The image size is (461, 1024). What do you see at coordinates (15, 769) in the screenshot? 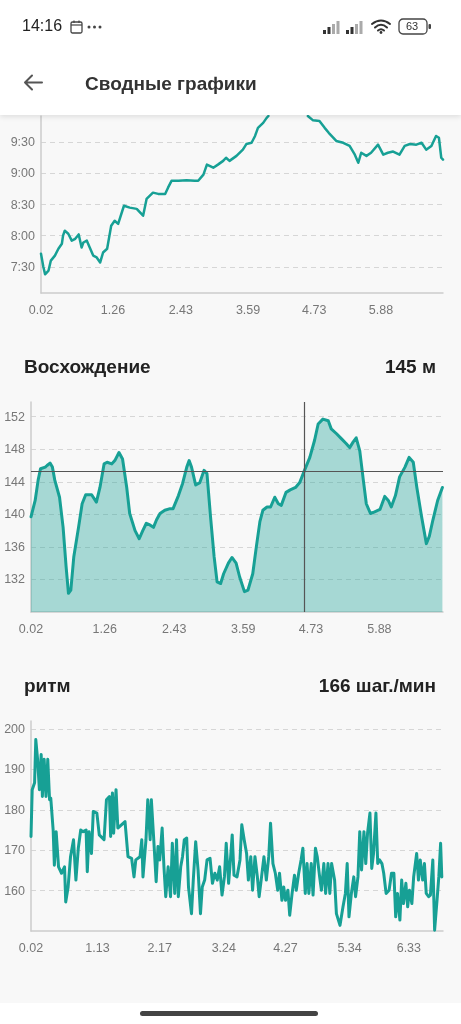
I see `y-tick-label: 190` at bounding box center [15, 769].